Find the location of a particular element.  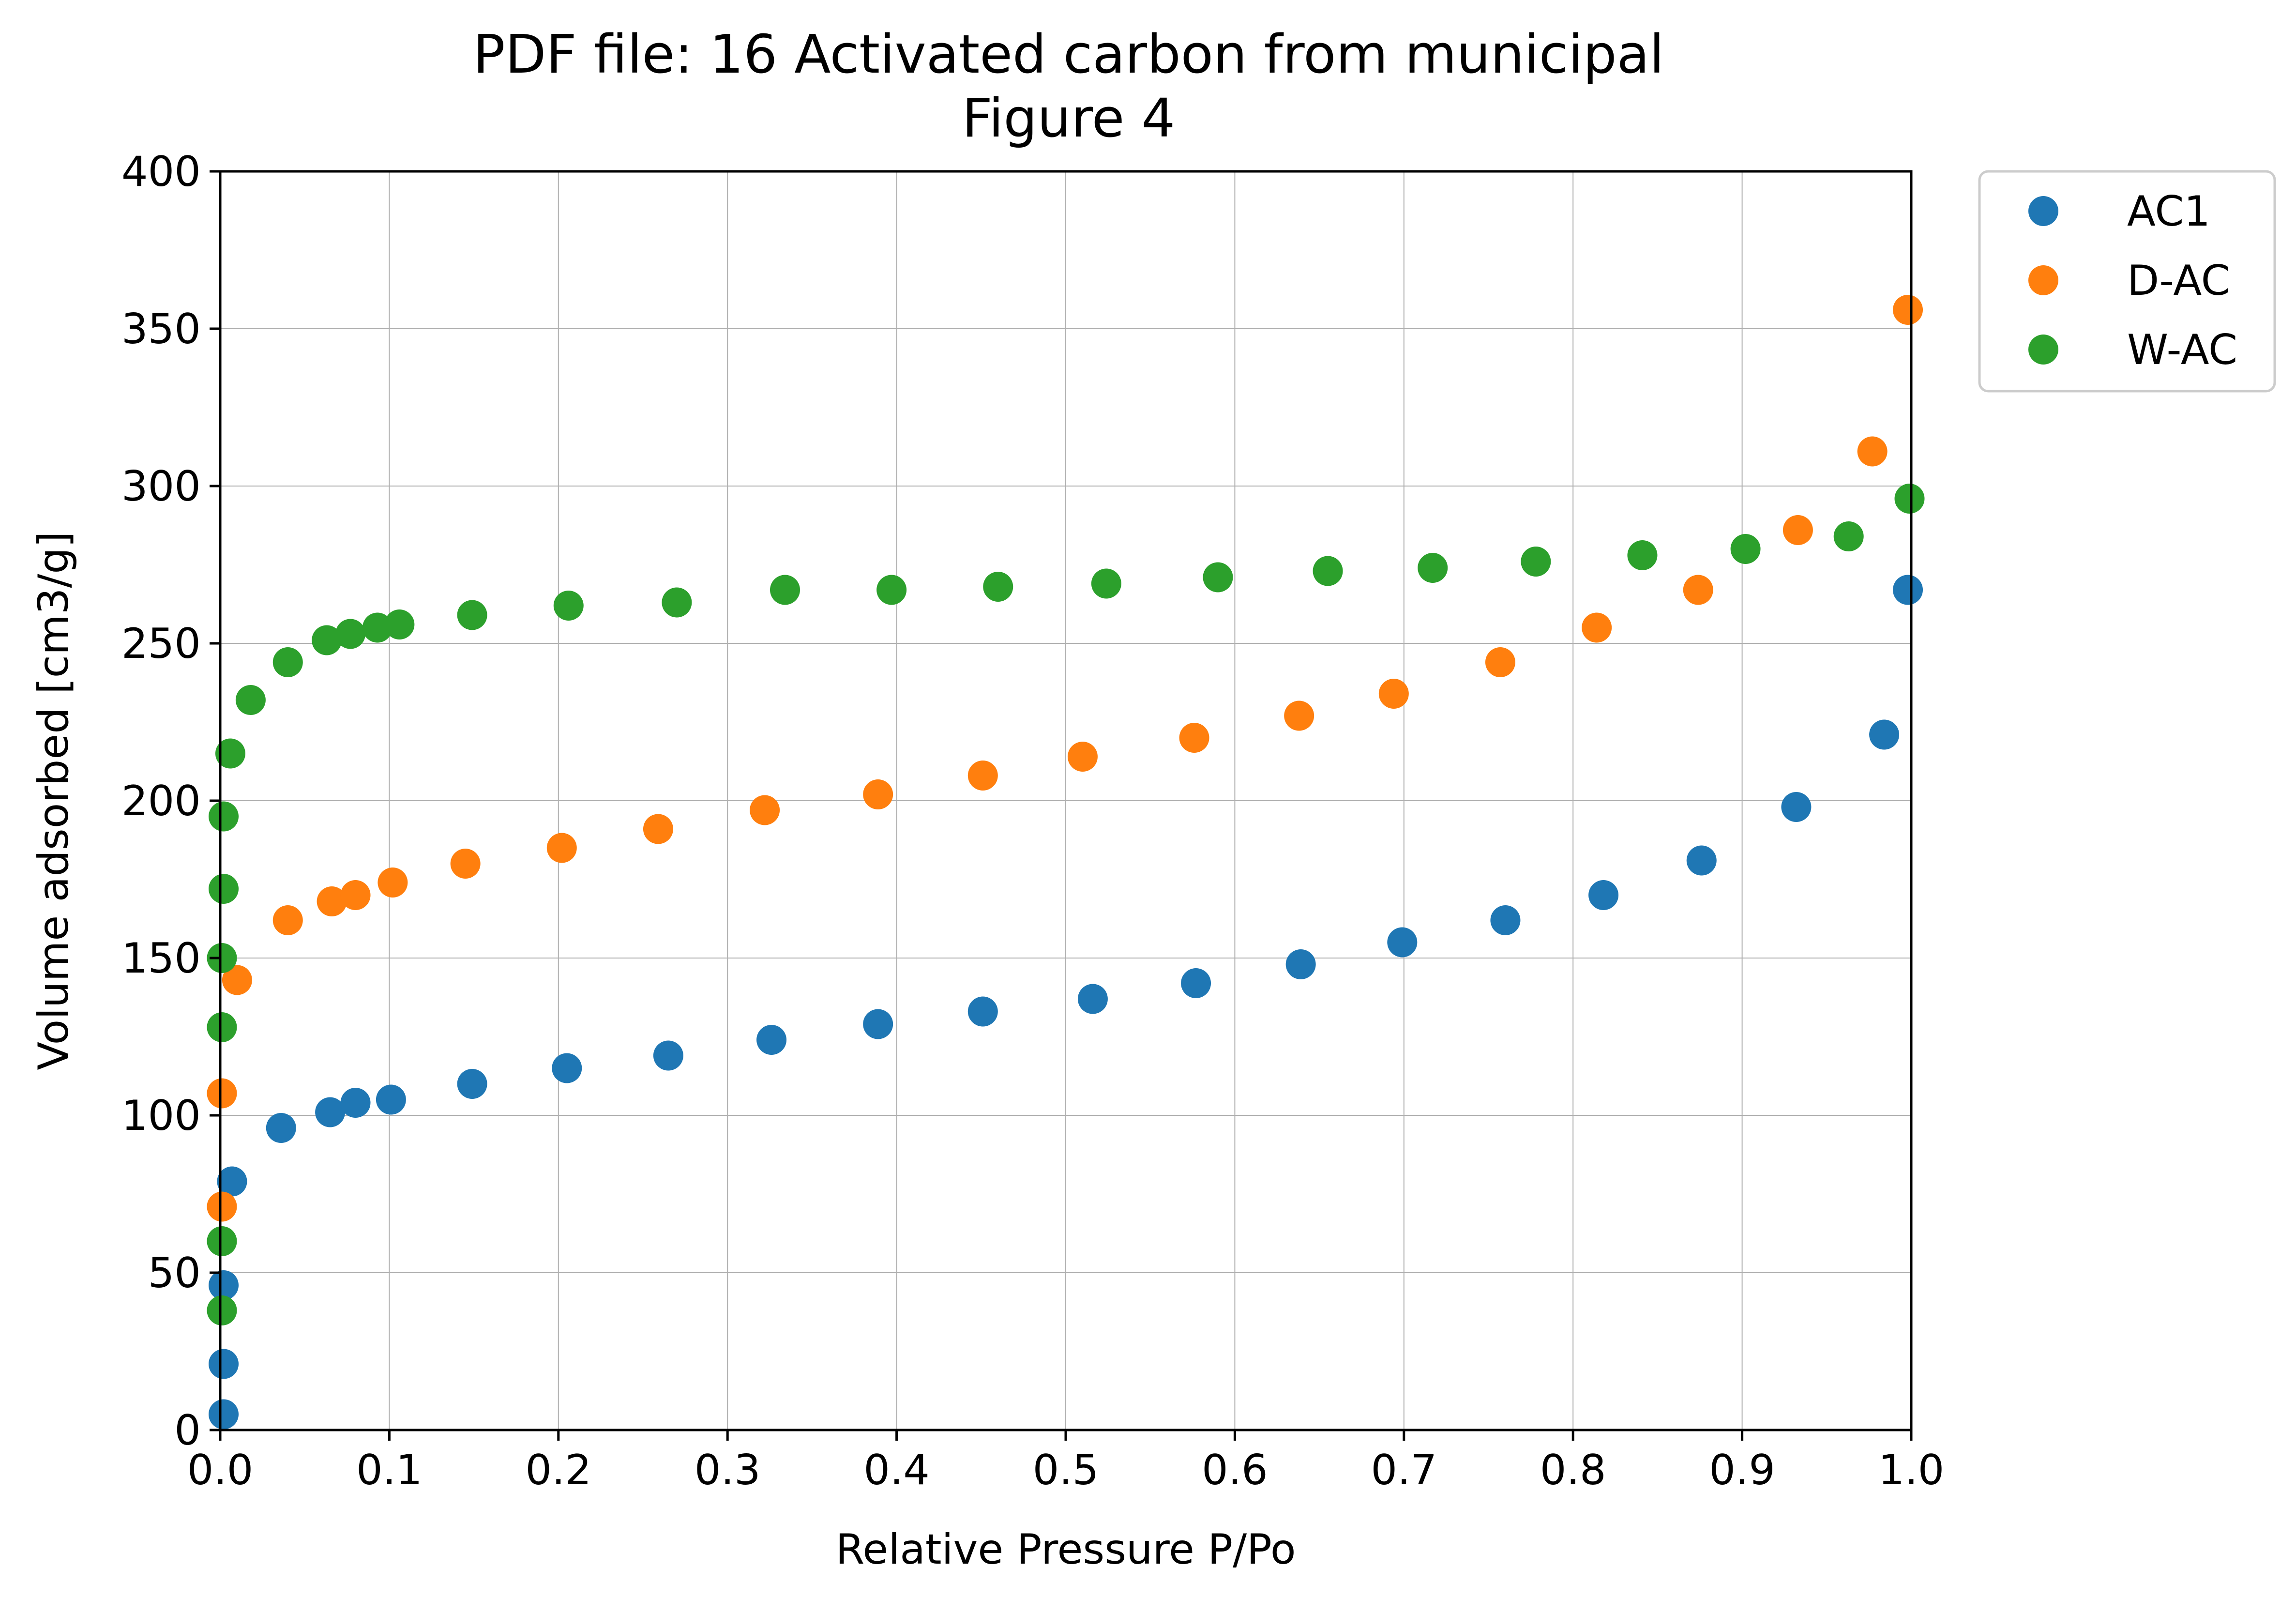

y-tick-label: 200 is located at coordinates (161, 801).